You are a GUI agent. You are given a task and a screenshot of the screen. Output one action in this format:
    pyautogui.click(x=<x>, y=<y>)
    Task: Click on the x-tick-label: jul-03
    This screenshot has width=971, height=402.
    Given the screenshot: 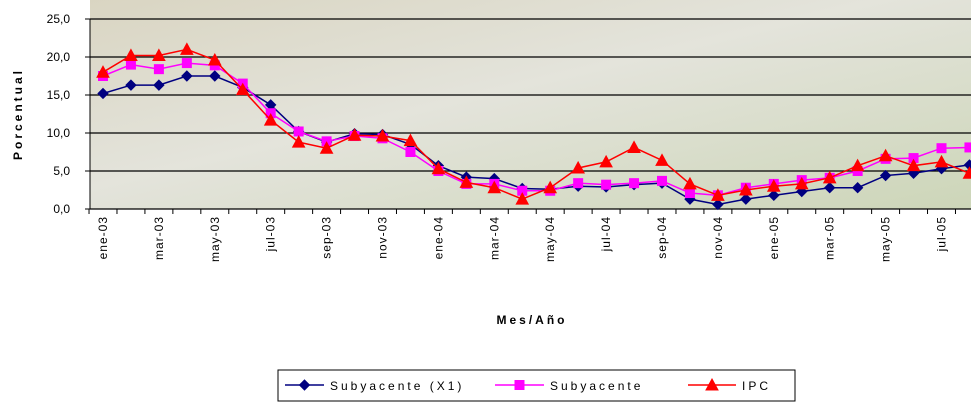 What is the action you would take?
    pyautogui.click(x=271, y=234)
    